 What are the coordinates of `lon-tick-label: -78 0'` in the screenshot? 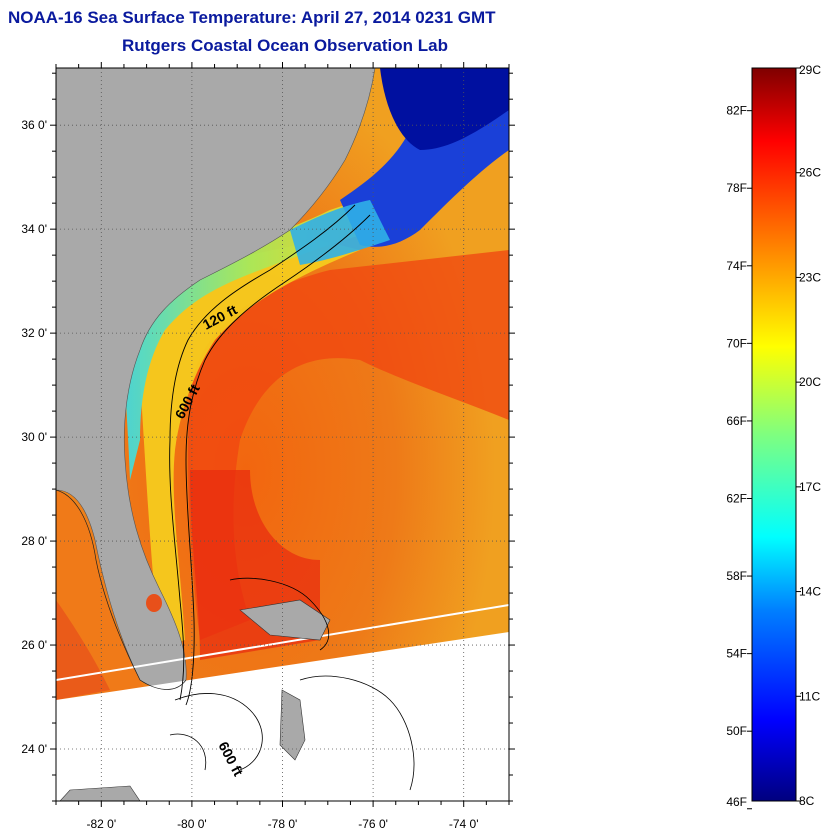 It's located at (283, 824).